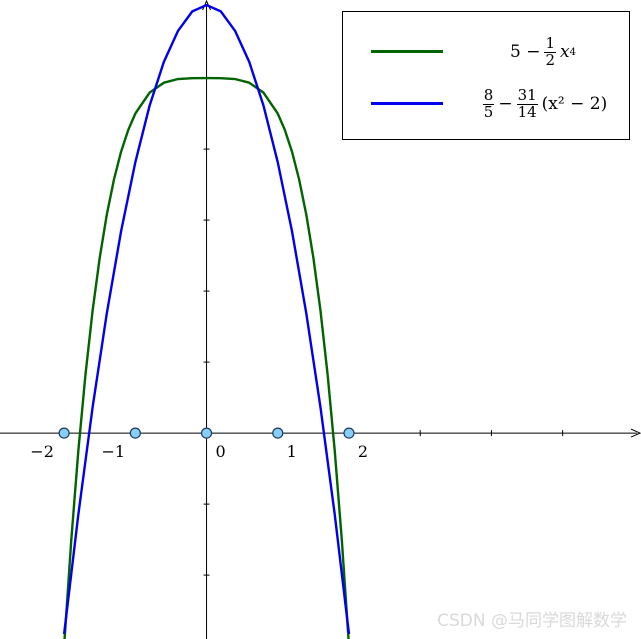 This screenshot has height=639, width=641. What do you see at coordinates (527, 95) in the screenshot?
I see `legend-2-num-b: 31` at bounding box center [527, 95].